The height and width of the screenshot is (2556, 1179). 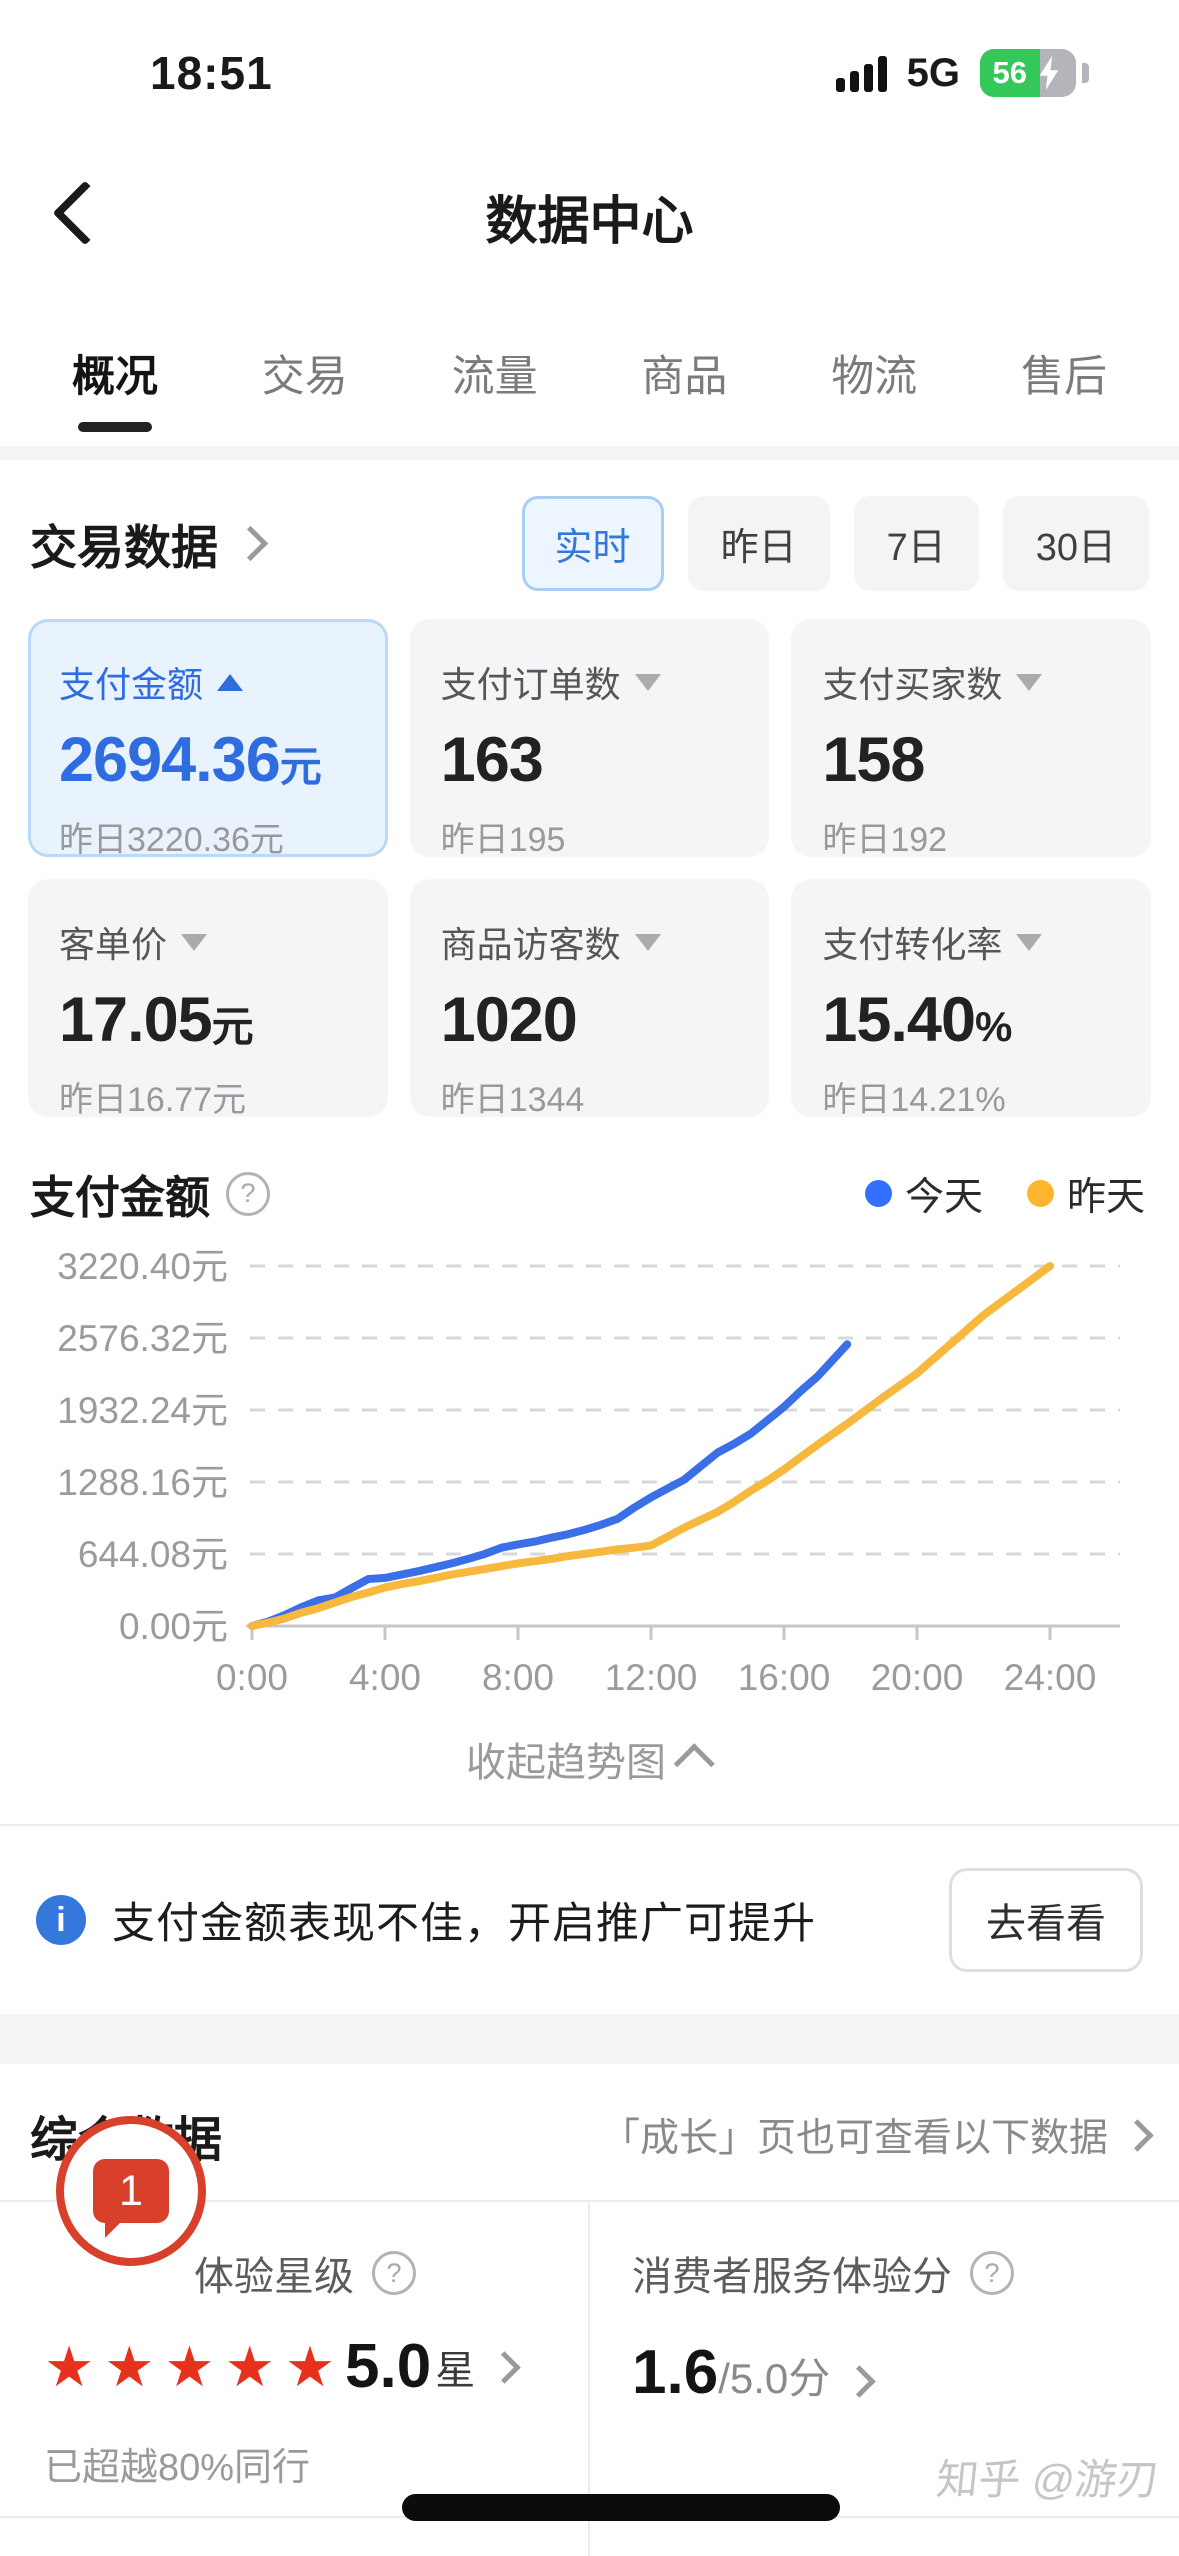 What do you see at coordinates (792, 2277) in the screenshot?
I see `card-title: 消费者服务体验分` at bounding box center [792, 2277].